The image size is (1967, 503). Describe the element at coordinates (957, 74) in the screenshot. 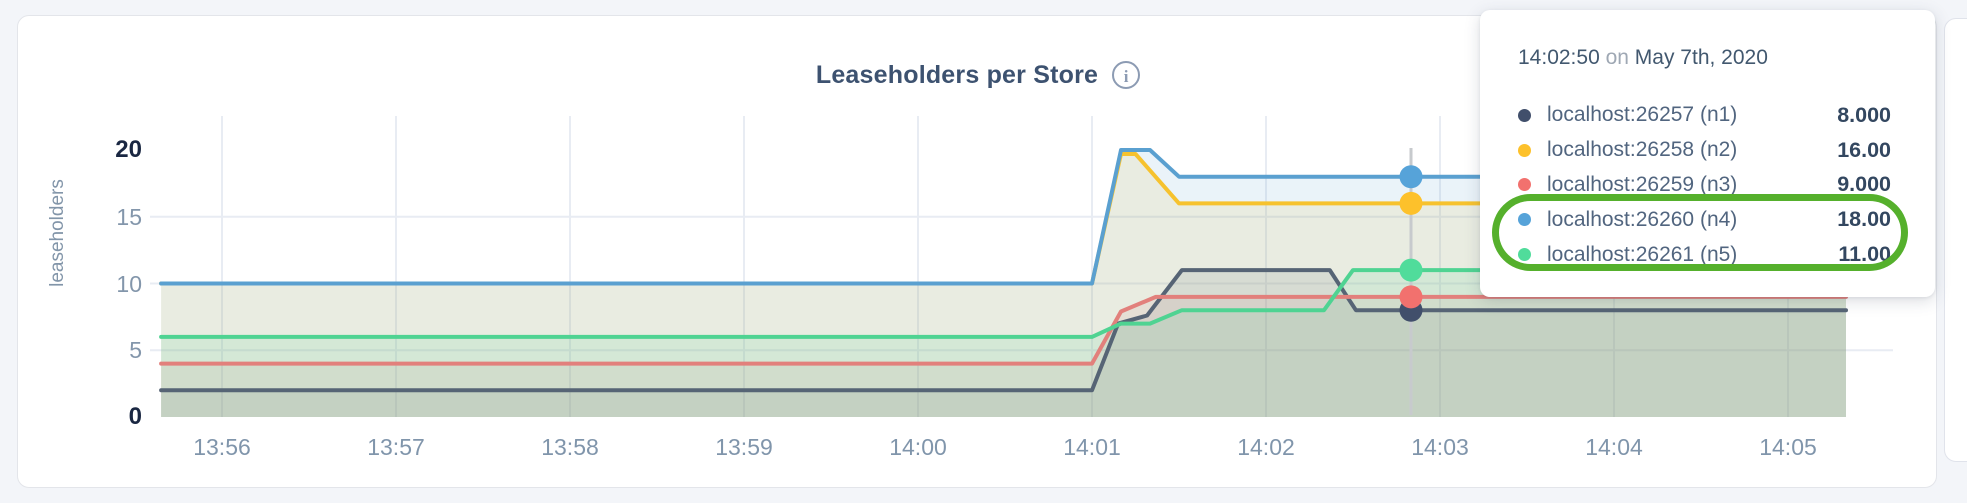

I see `chart-title: Leaseholders per Store` at that location.